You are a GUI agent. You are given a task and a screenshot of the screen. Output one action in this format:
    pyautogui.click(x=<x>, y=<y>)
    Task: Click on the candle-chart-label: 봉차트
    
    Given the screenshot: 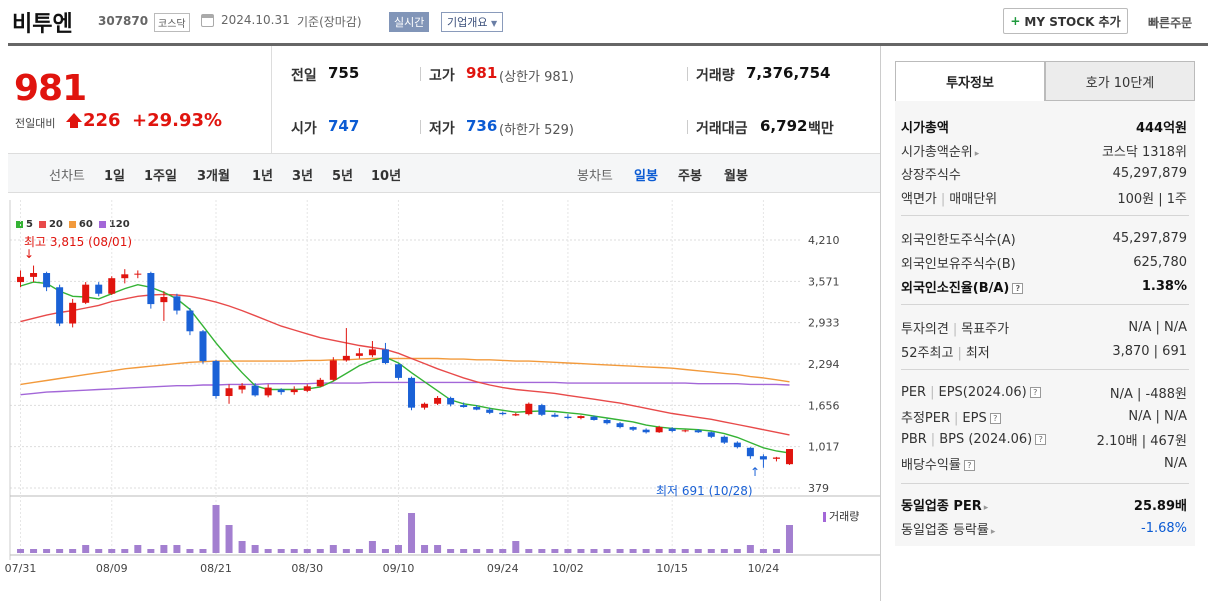 What is the action you would take?
    pyautogui.click(x=595, y=176)
    